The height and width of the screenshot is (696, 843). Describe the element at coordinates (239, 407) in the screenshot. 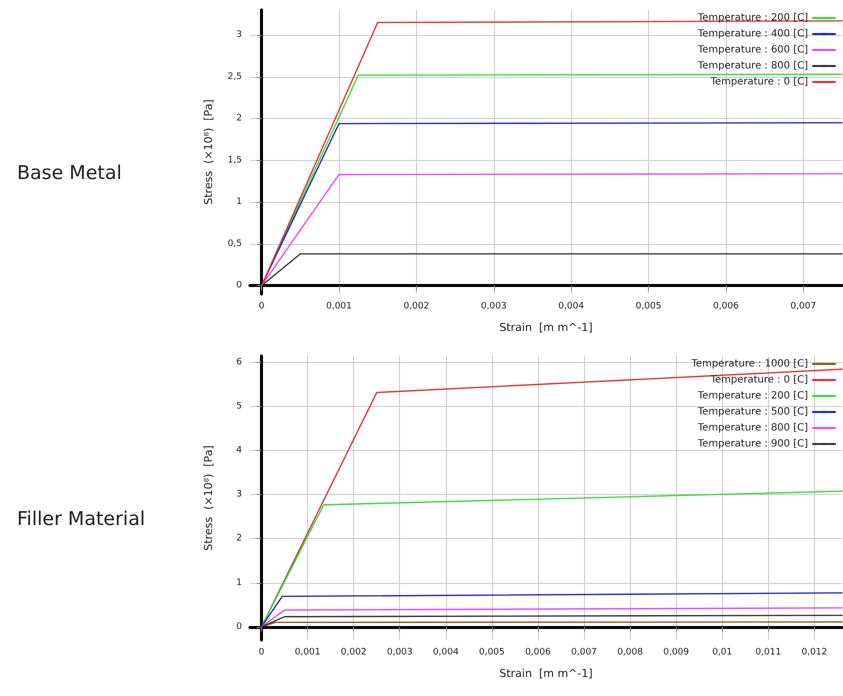

I see `y-tick-label: 5` at that location.